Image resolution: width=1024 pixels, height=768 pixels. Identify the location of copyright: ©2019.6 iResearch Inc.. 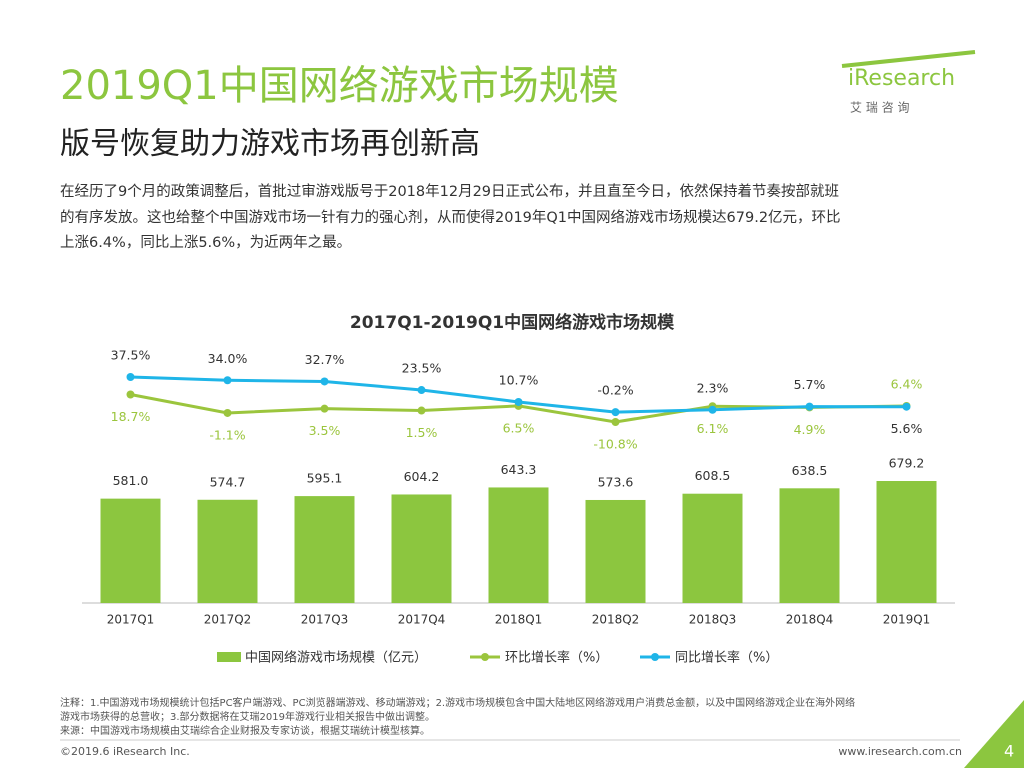
(125, 751).